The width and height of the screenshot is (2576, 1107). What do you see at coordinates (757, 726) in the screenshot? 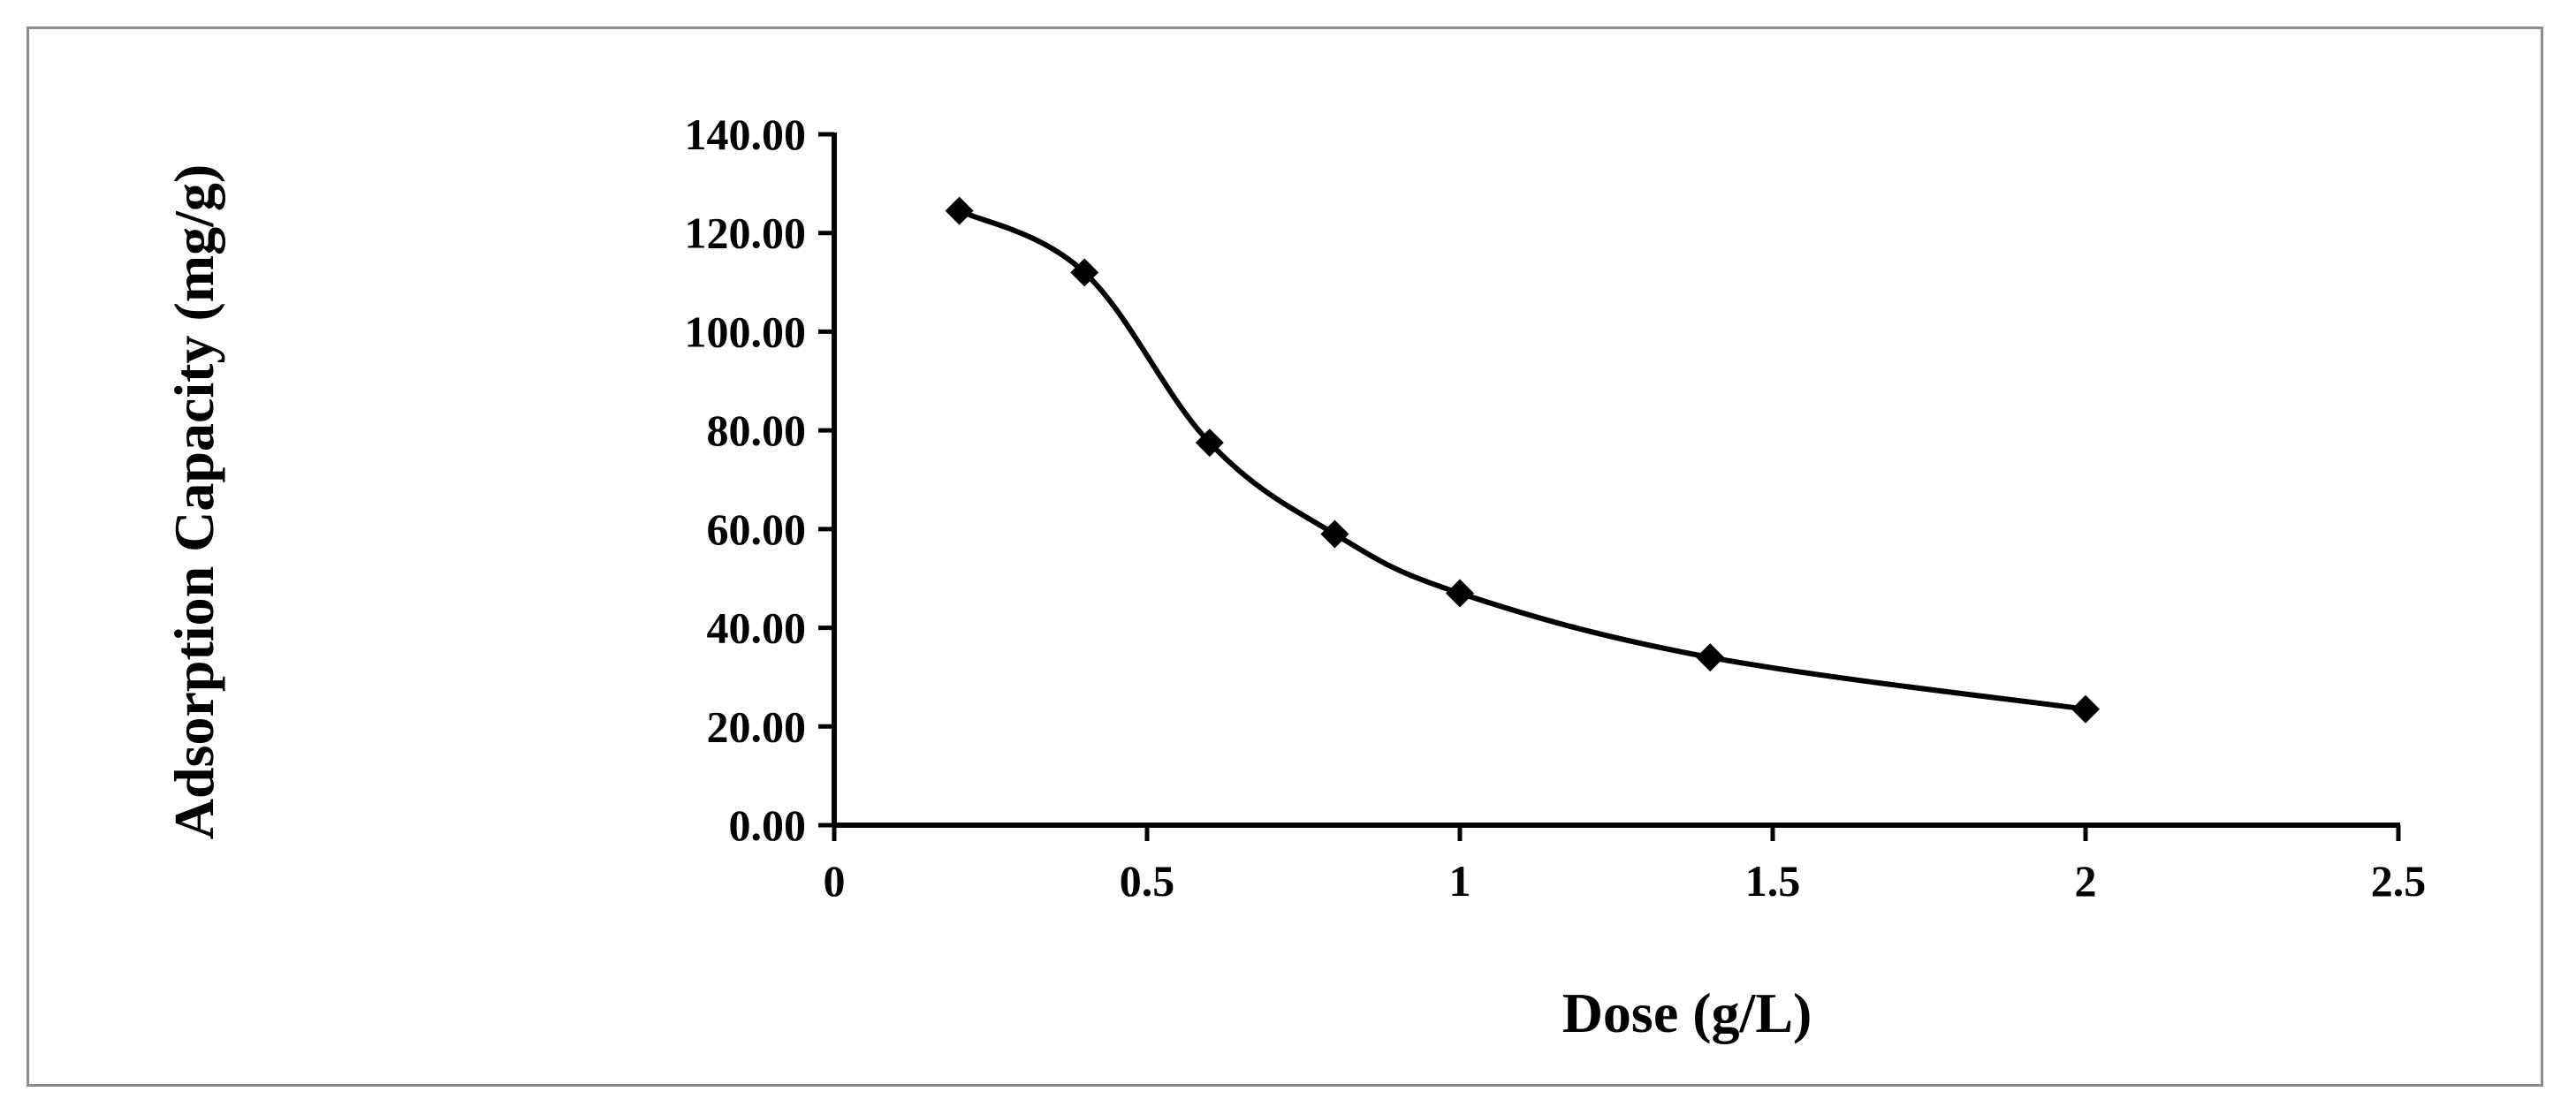
I see `y-tick-label: 20.00` at bounding box center [757, 726].